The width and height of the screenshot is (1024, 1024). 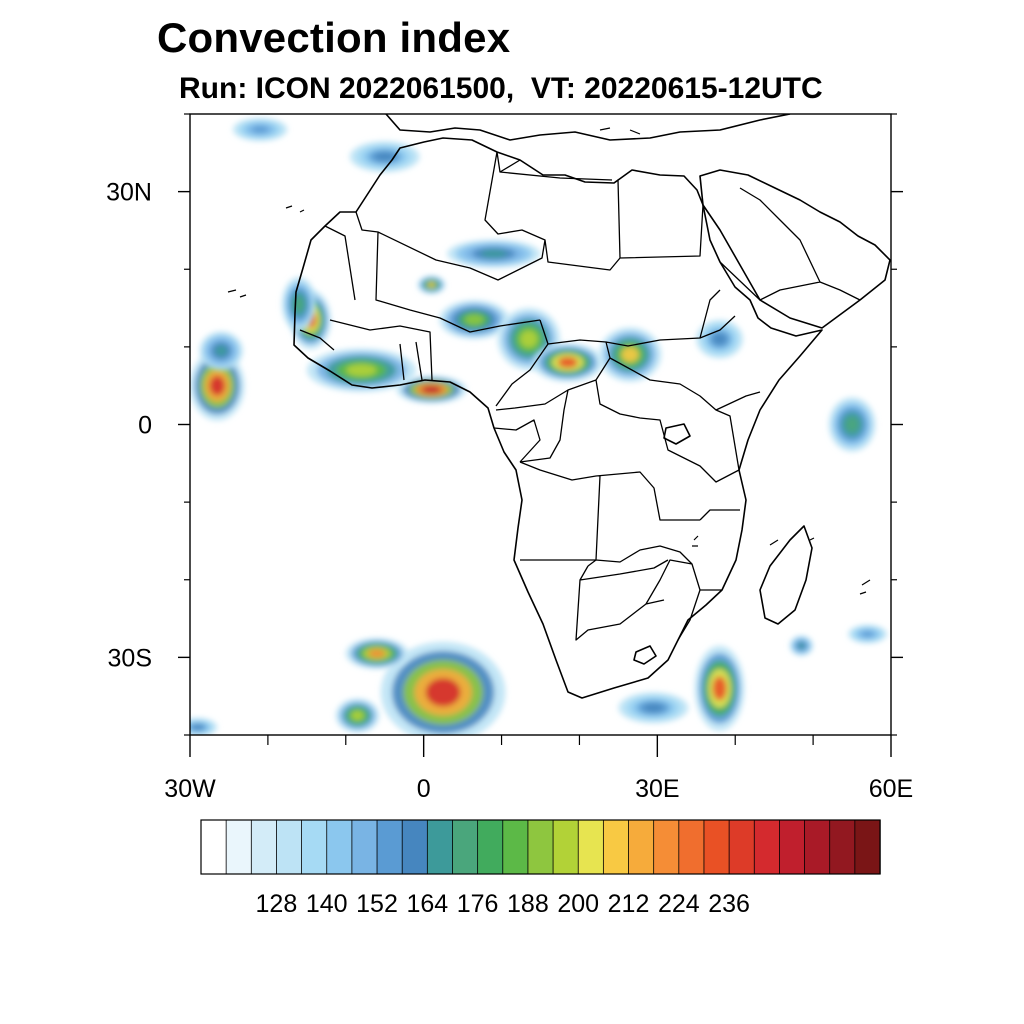 I want to click on lesotho-border, so click(x=645, y=655).